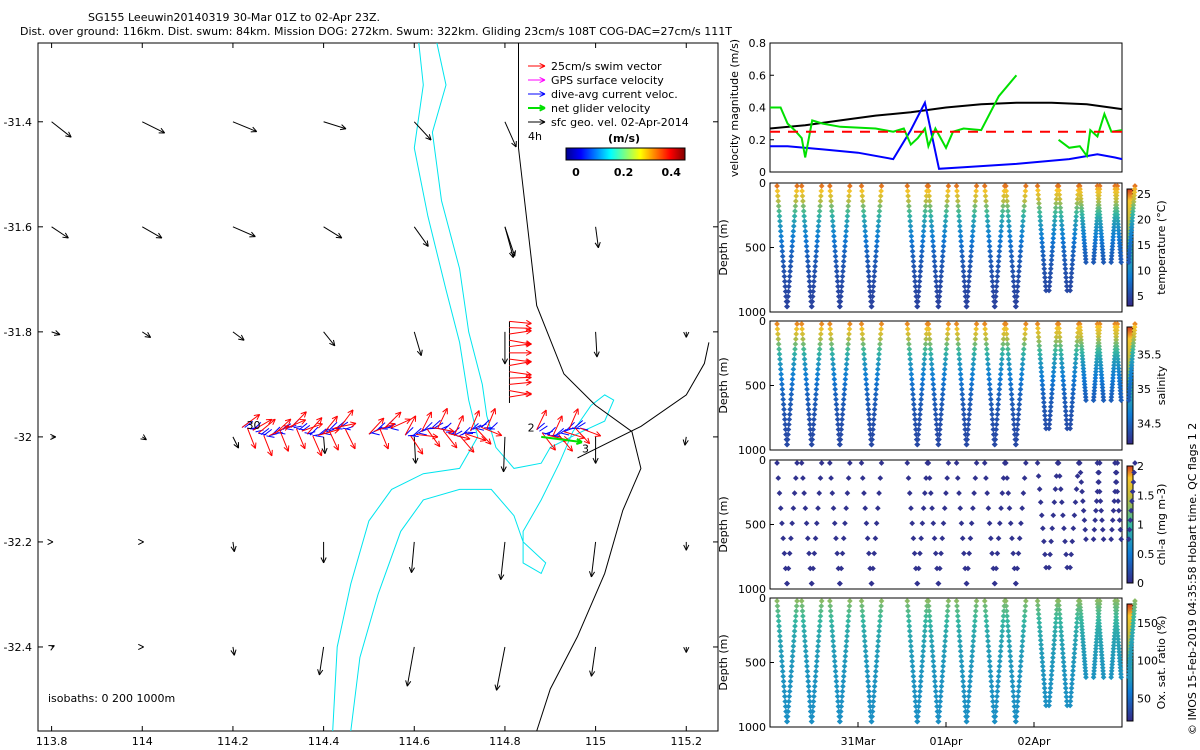  I want to click on colorbar, so click(625, 154).